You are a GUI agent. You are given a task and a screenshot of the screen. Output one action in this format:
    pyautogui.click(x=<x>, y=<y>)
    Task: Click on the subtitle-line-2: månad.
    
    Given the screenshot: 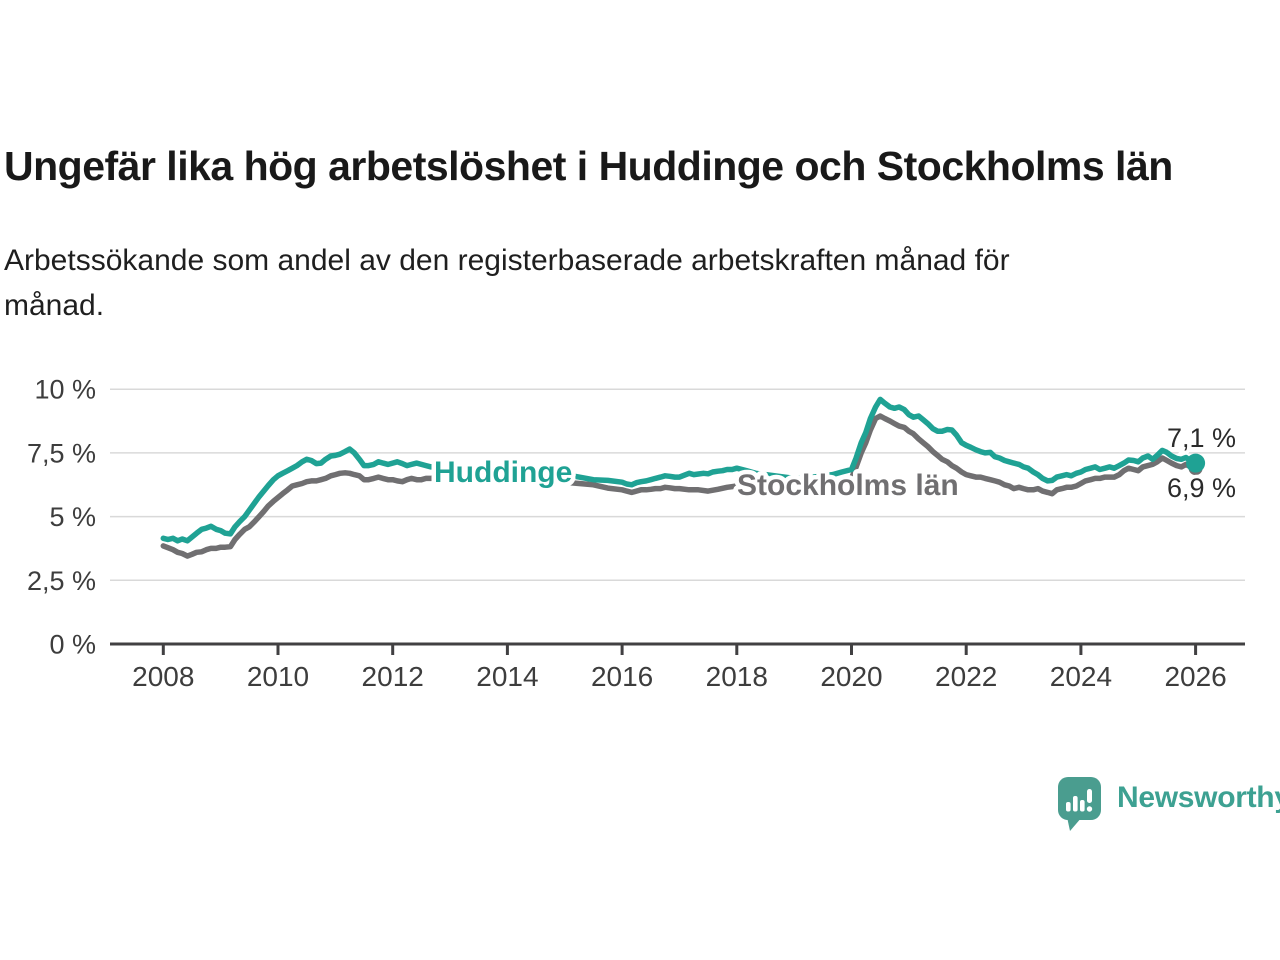 What is the action you would take?
    pyautogui.click(x=54, y=305)
    